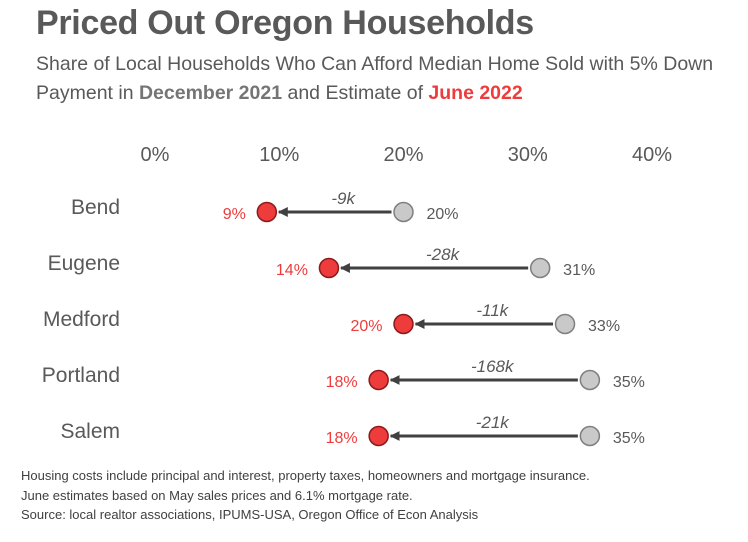 Image resolution: width=748 pixels, height=542 pixels. Describe the element at coordinates (652, 155) in the screenshot. I see `x-tick-label: 40%` at that location.